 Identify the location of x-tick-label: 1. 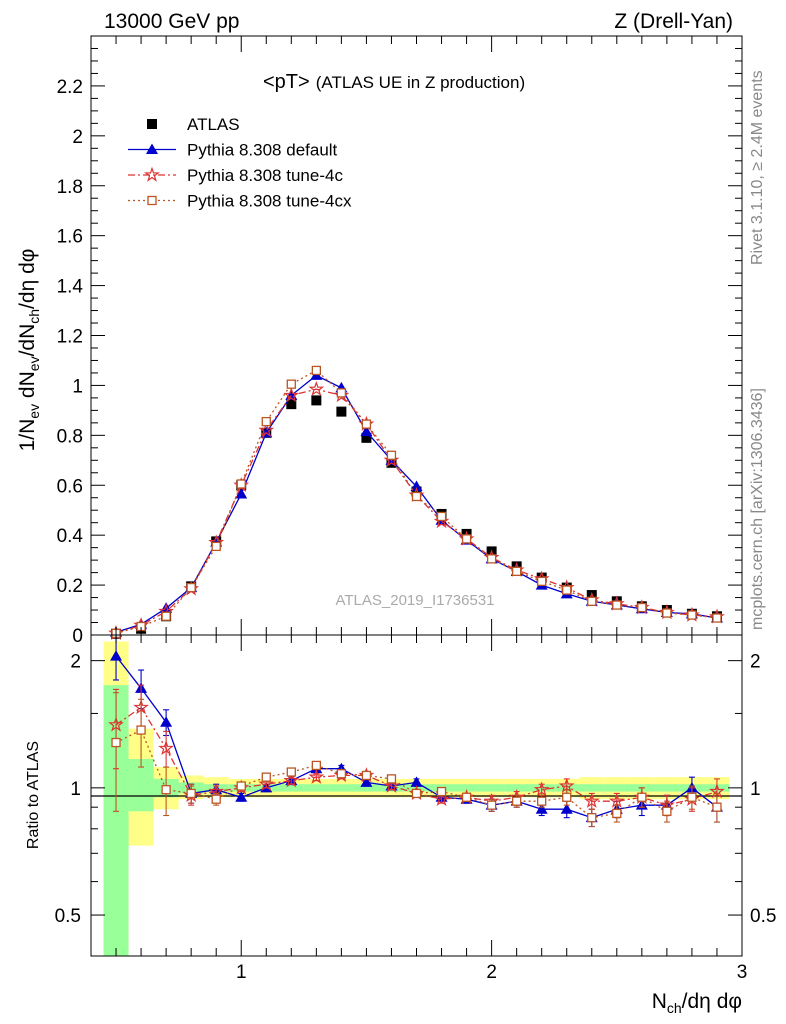
(241, 972).